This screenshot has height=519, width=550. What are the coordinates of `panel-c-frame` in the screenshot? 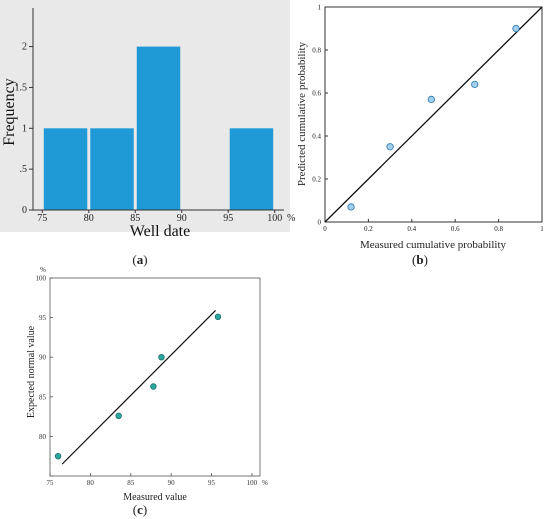 It's located at (155, 377).